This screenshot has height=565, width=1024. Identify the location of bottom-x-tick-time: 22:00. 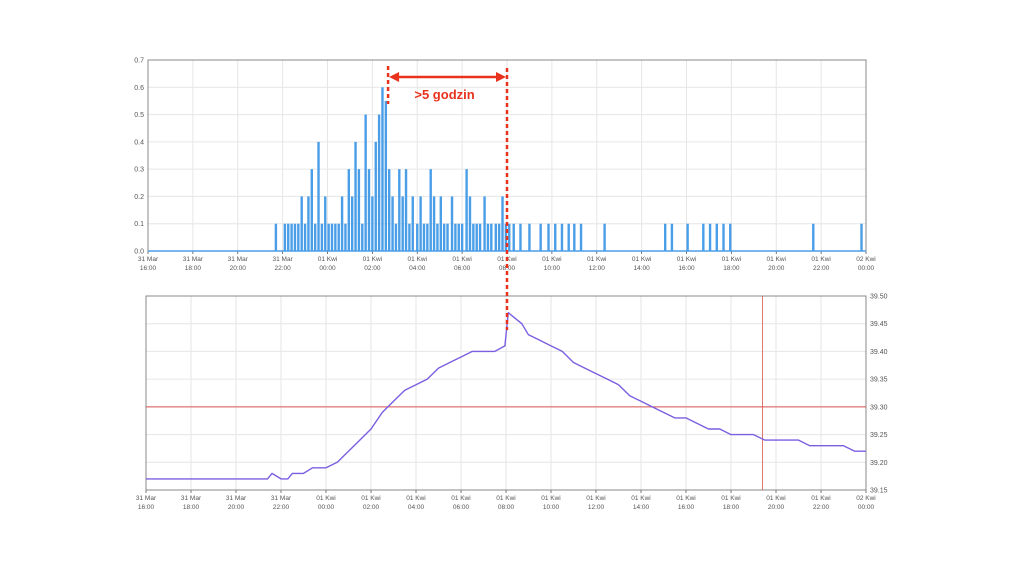
(281, 507).